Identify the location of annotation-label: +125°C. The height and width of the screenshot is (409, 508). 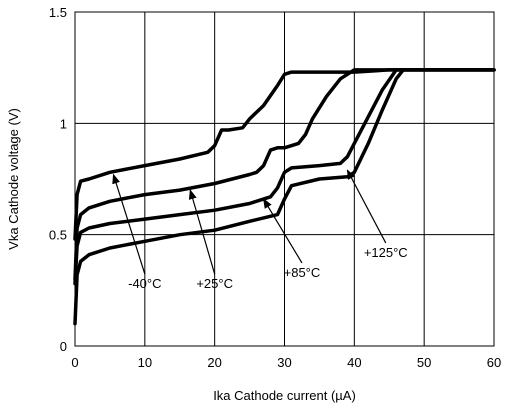
(386, 252).